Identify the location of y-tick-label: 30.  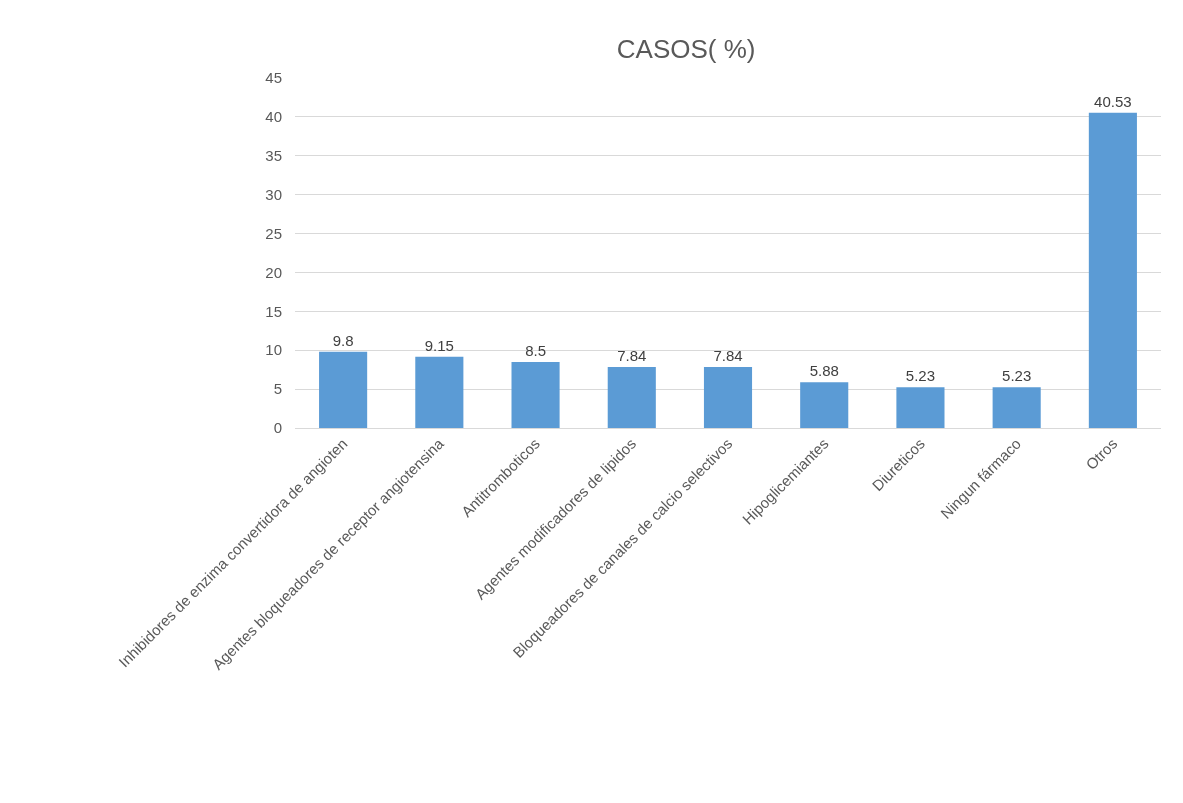
(273, 194).